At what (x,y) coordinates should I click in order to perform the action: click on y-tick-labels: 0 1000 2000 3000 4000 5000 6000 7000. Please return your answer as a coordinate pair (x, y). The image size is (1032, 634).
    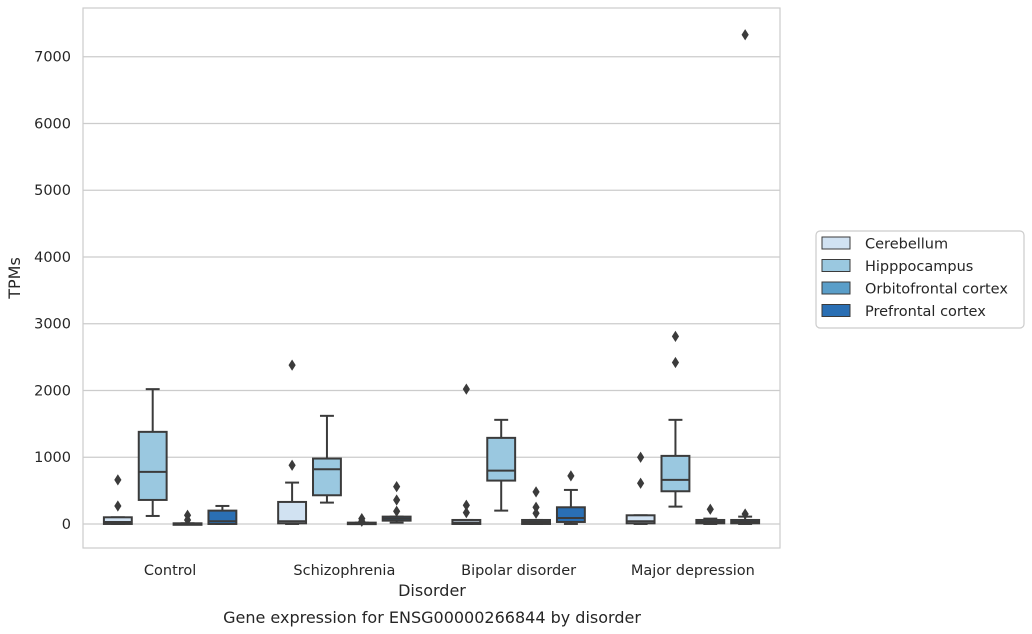
    Looking at the image, I should click on (52, 291).